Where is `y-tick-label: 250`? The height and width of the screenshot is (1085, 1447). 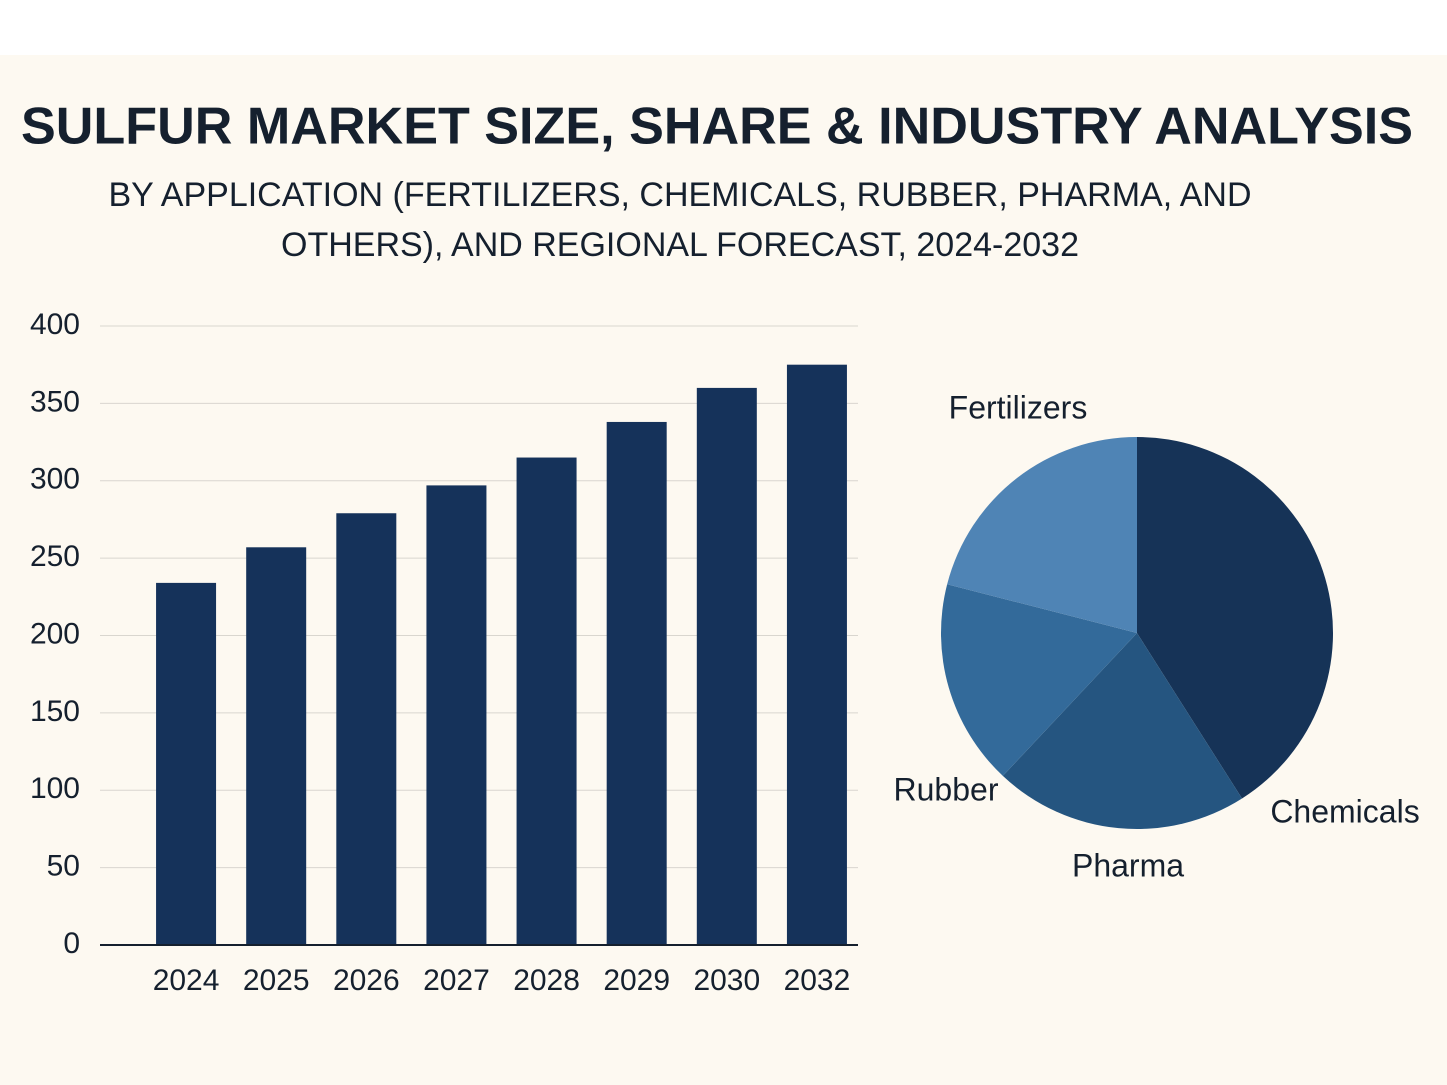
y-tick-label: 250 is located at coordinates (55, 556).